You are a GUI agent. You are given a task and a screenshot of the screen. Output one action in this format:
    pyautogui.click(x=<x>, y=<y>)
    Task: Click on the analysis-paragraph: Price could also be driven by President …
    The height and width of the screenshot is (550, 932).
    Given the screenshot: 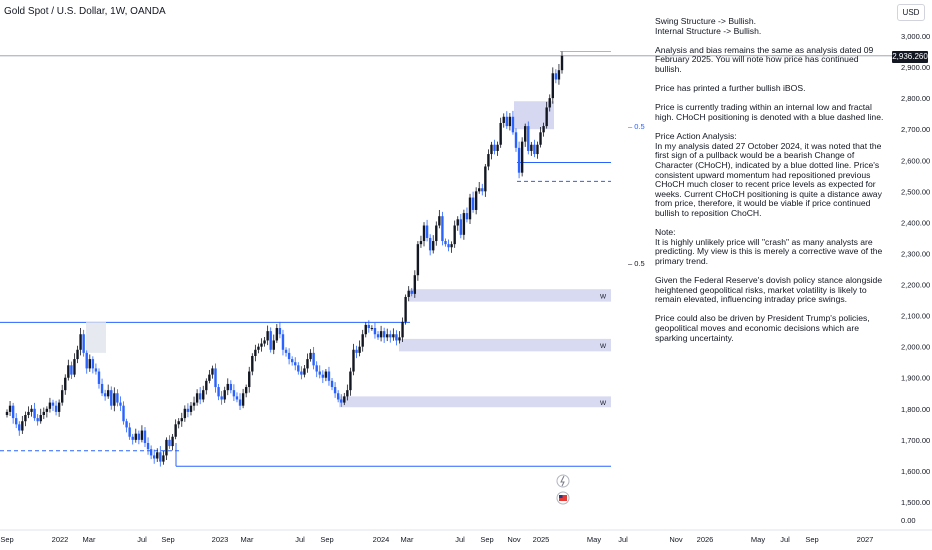 What is the action you would take?
    pyautogui.click(x=762, y=328)
    